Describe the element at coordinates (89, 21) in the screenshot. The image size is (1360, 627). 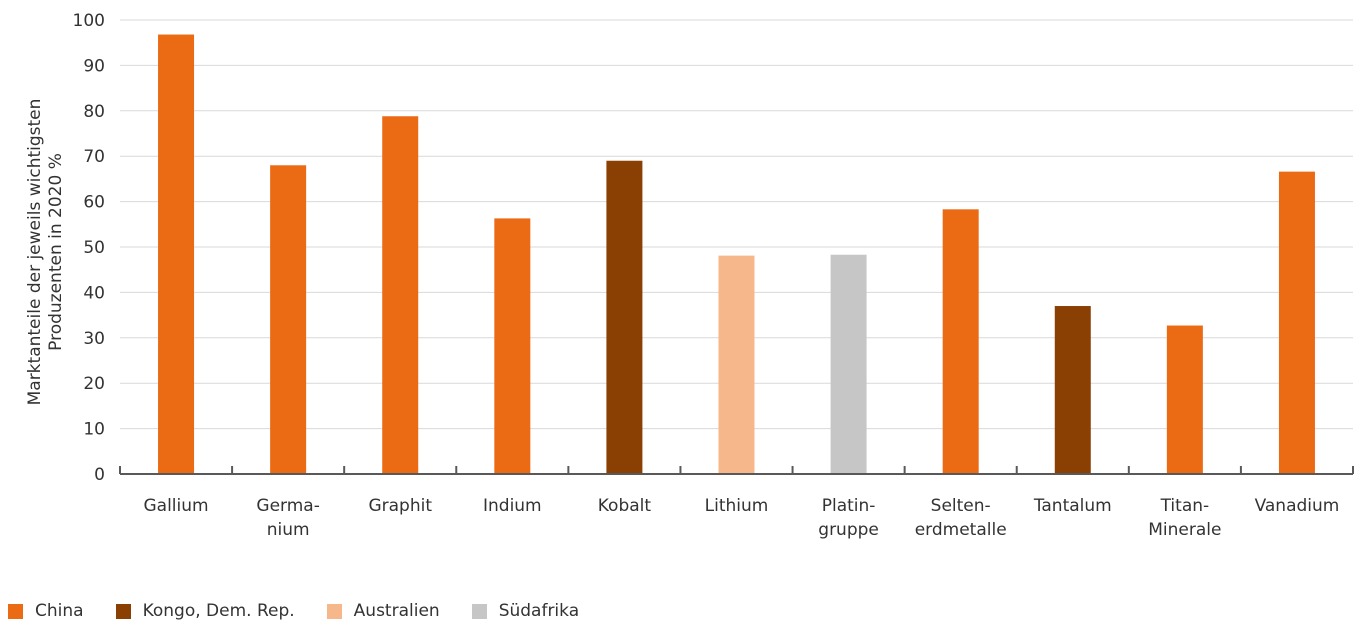
I see `y-tick-label-100: 100` at that location.